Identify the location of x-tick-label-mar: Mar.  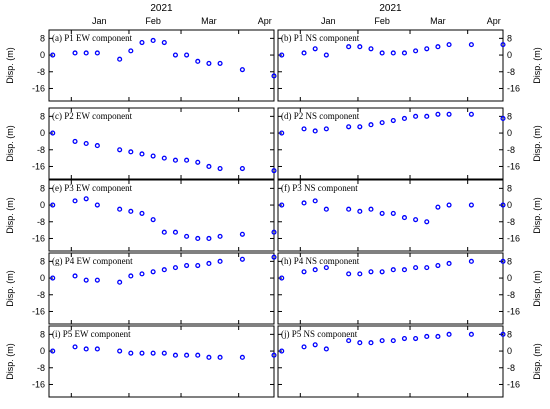
(438, 21).